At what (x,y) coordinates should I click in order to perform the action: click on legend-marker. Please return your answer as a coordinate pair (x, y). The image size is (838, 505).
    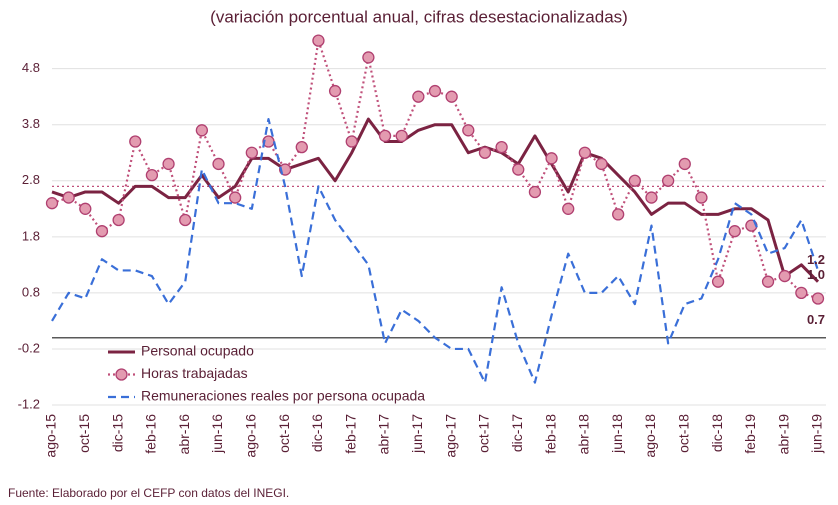
    Looking at the image, I should click on (121, 374).